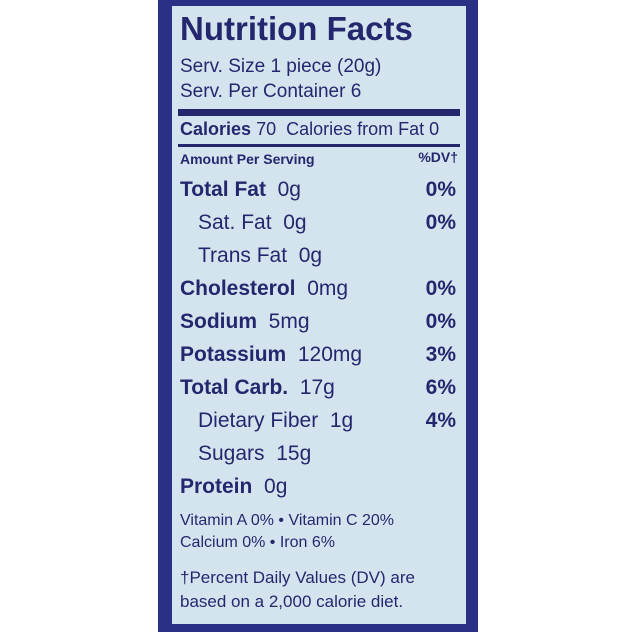 The width and height of the screenshot is (637, 637). I want to click on nutrient-dv: 6%, so click(440, 387).